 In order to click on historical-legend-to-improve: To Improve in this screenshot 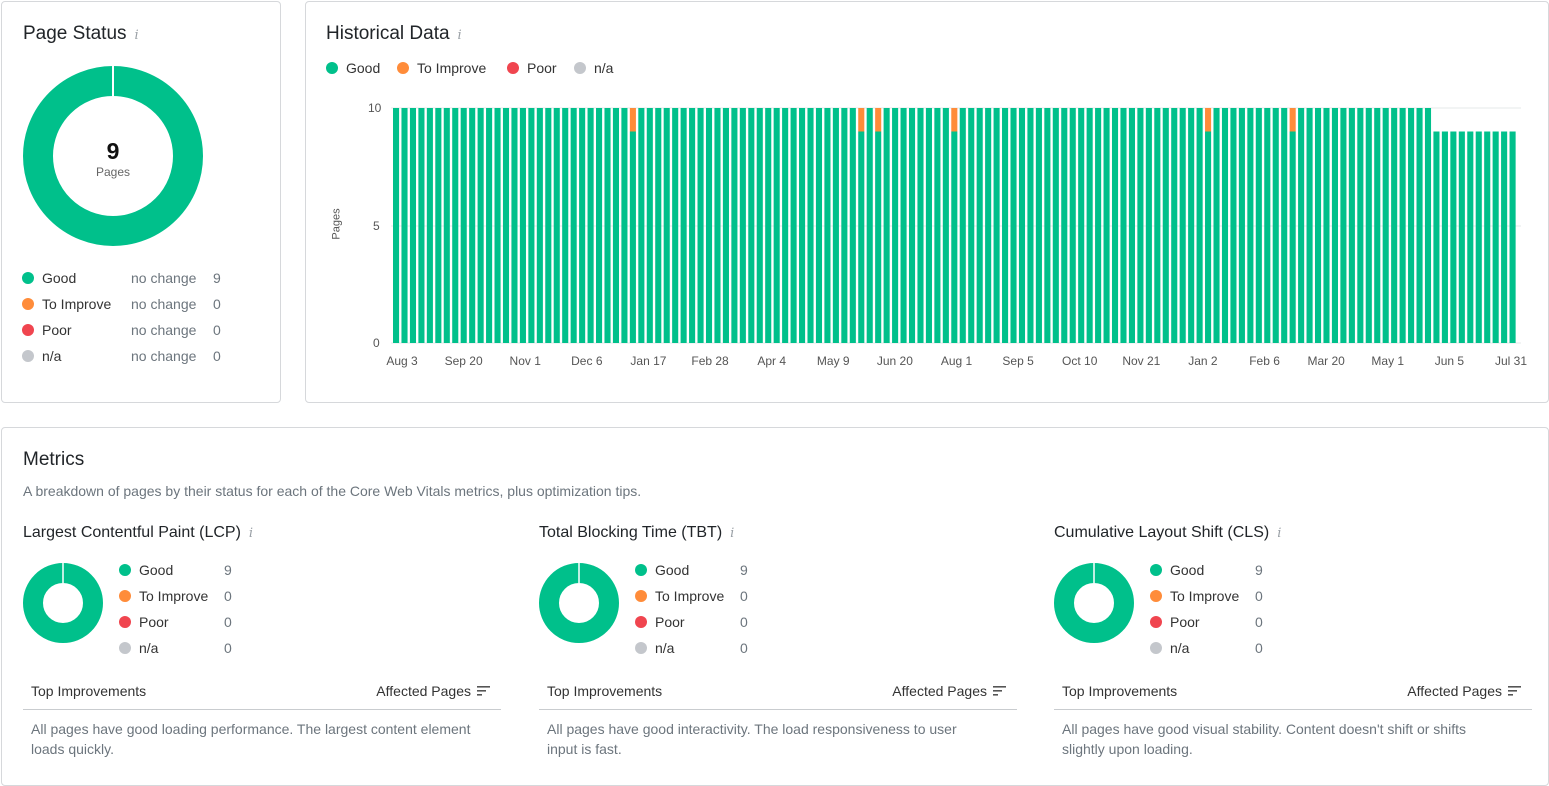, I will do `click(441, 68)`.